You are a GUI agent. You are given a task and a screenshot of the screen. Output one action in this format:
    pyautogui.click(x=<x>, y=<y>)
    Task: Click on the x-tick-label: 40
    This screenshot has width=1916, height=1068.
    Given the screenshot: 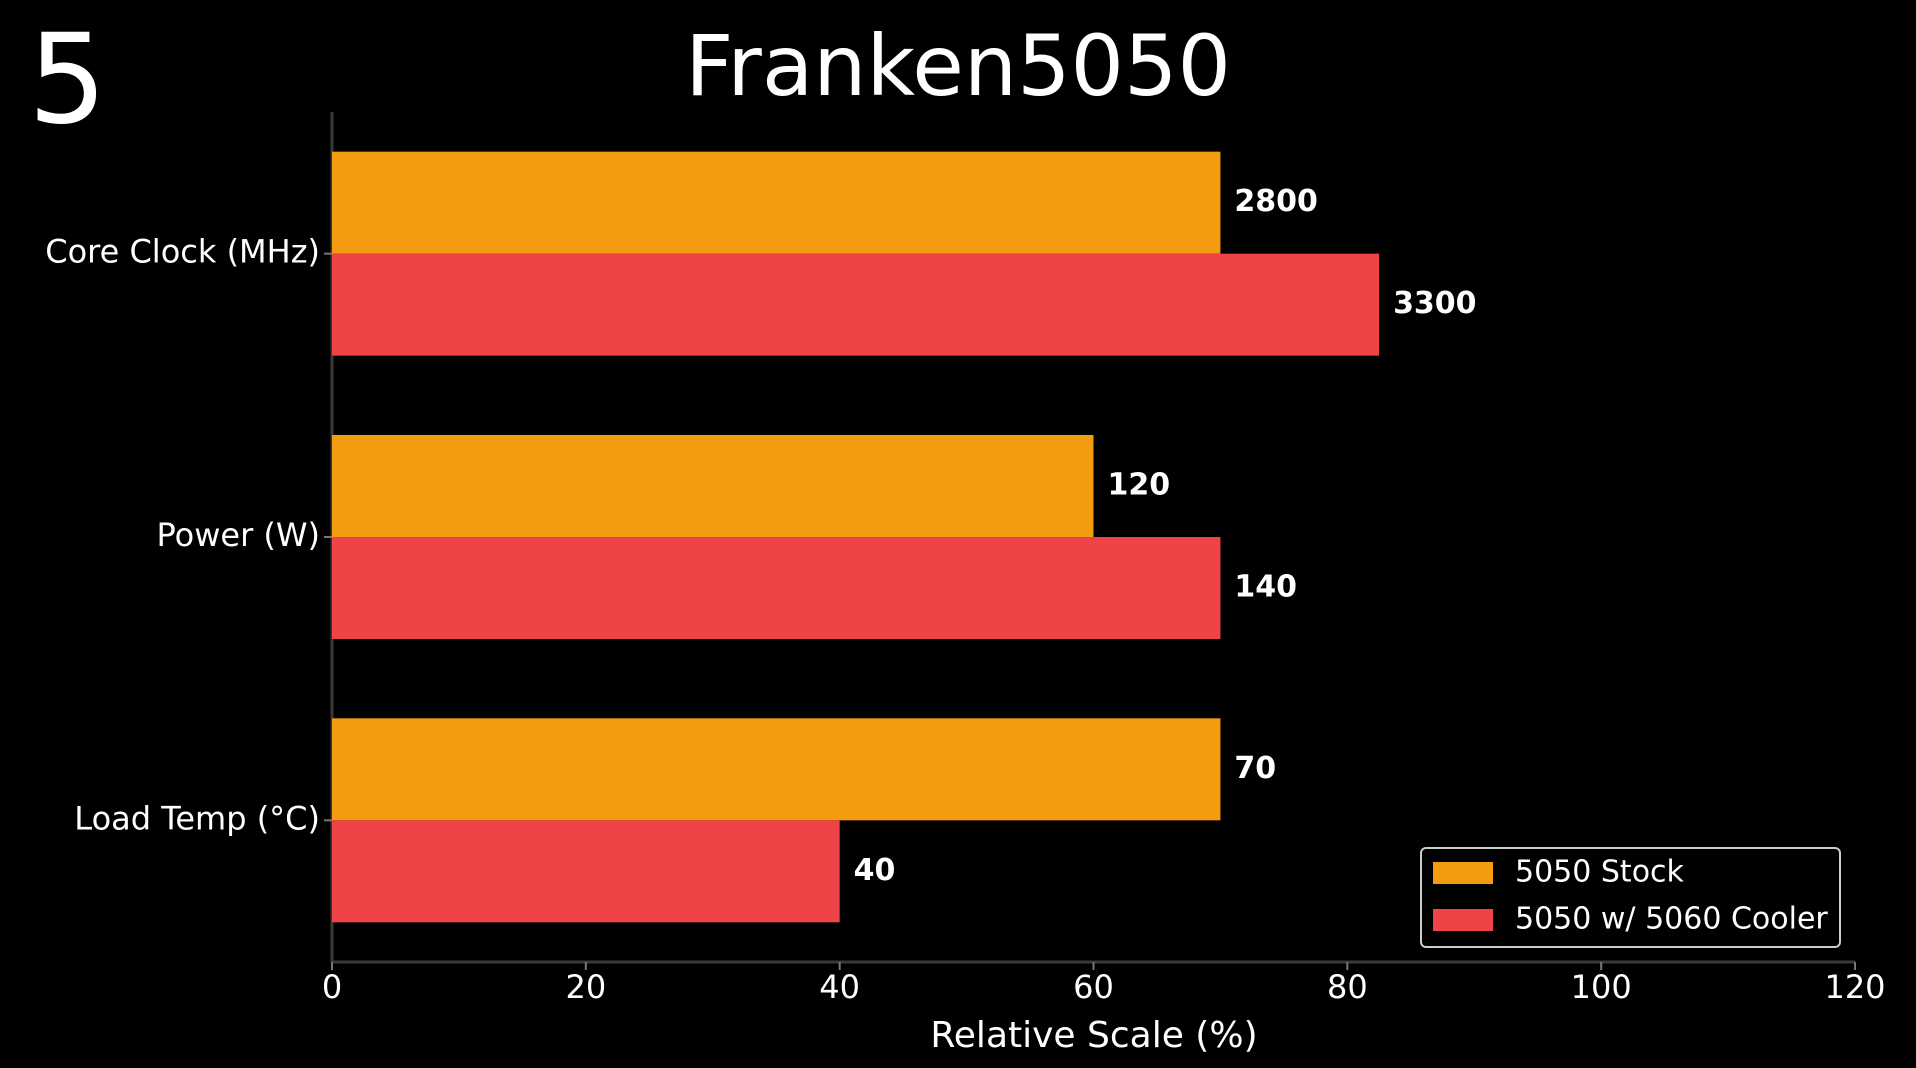 What is the action you would take?
    pyautogui.click(x=839, y=987)
    